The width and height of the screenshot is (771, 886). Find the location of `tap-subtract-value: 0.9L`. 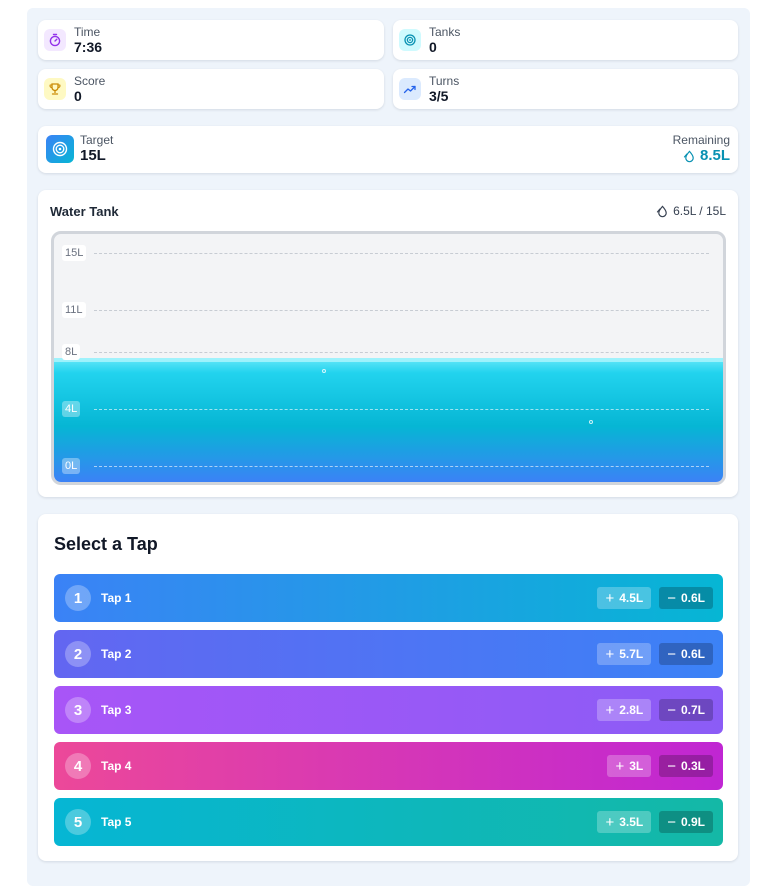

tap-subtract-value: 0.9L is located at coordinates (692, 822).